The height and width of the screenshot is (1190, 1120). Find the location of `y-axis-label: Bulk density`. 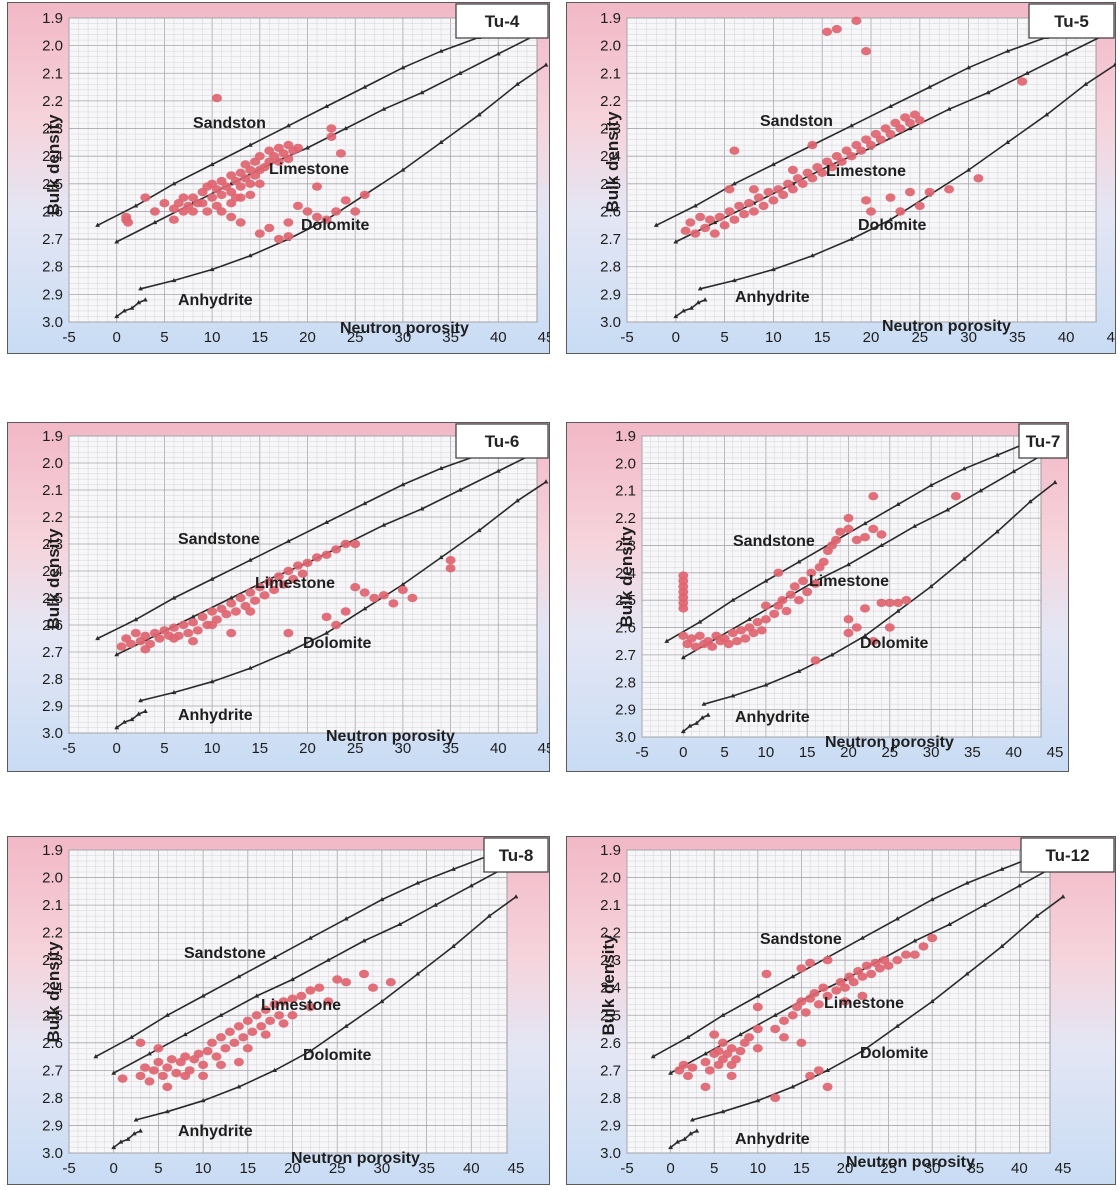

y-axis-label: Bulk density is located at coordinates (608, 985).